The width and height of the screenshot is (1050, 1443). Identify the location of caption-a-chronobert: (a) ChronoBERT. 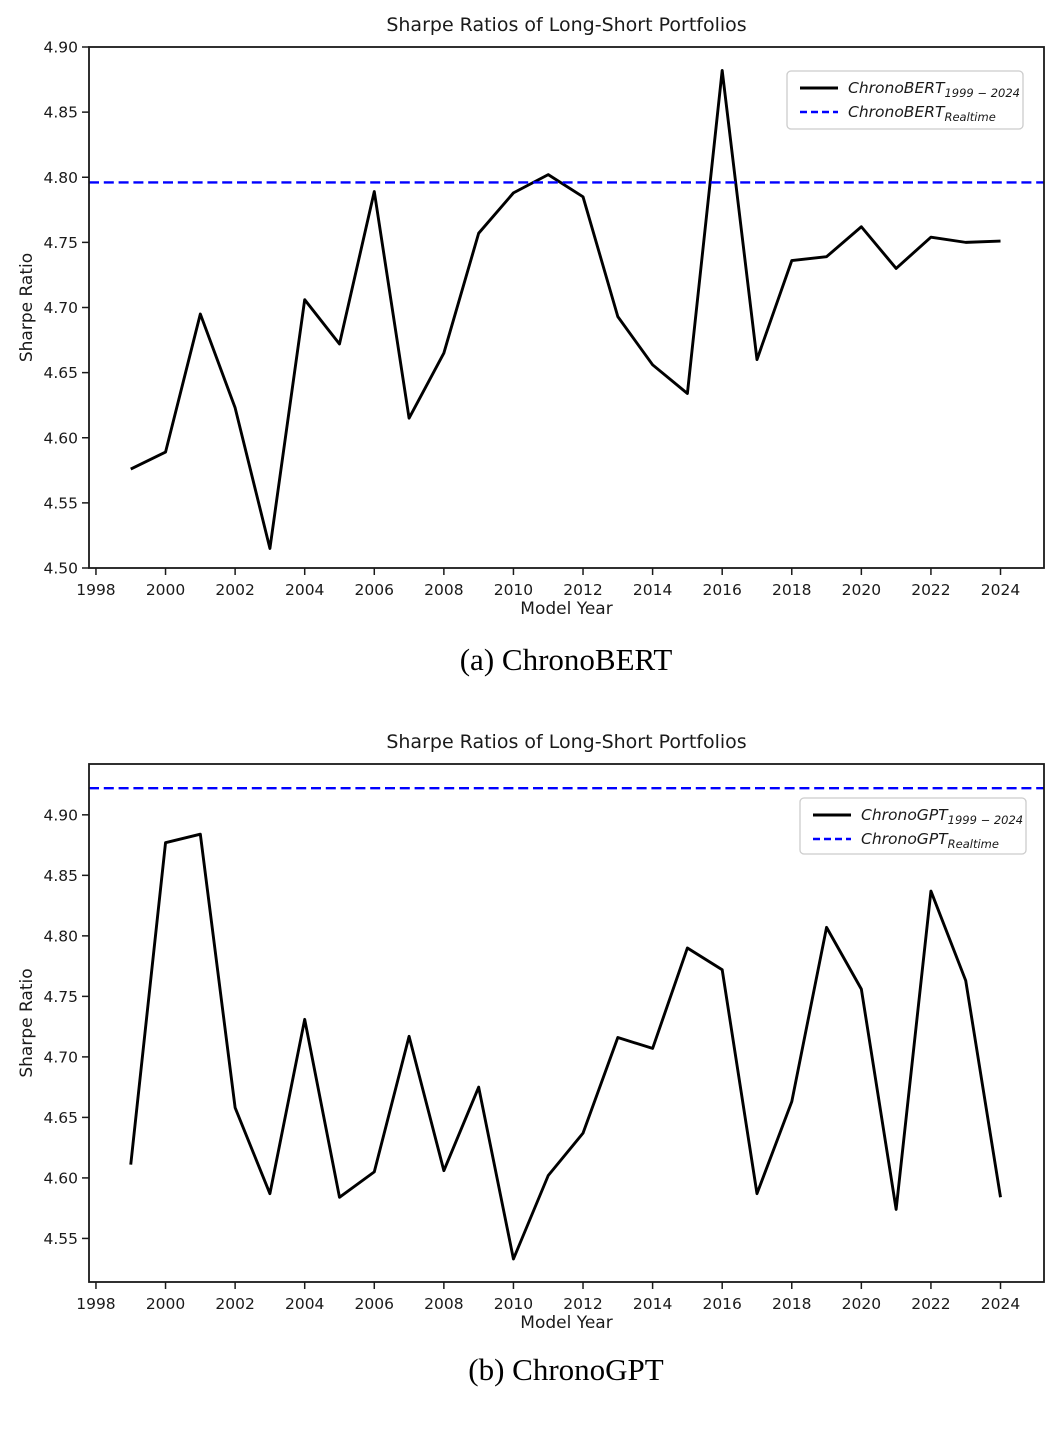
(566, 659).